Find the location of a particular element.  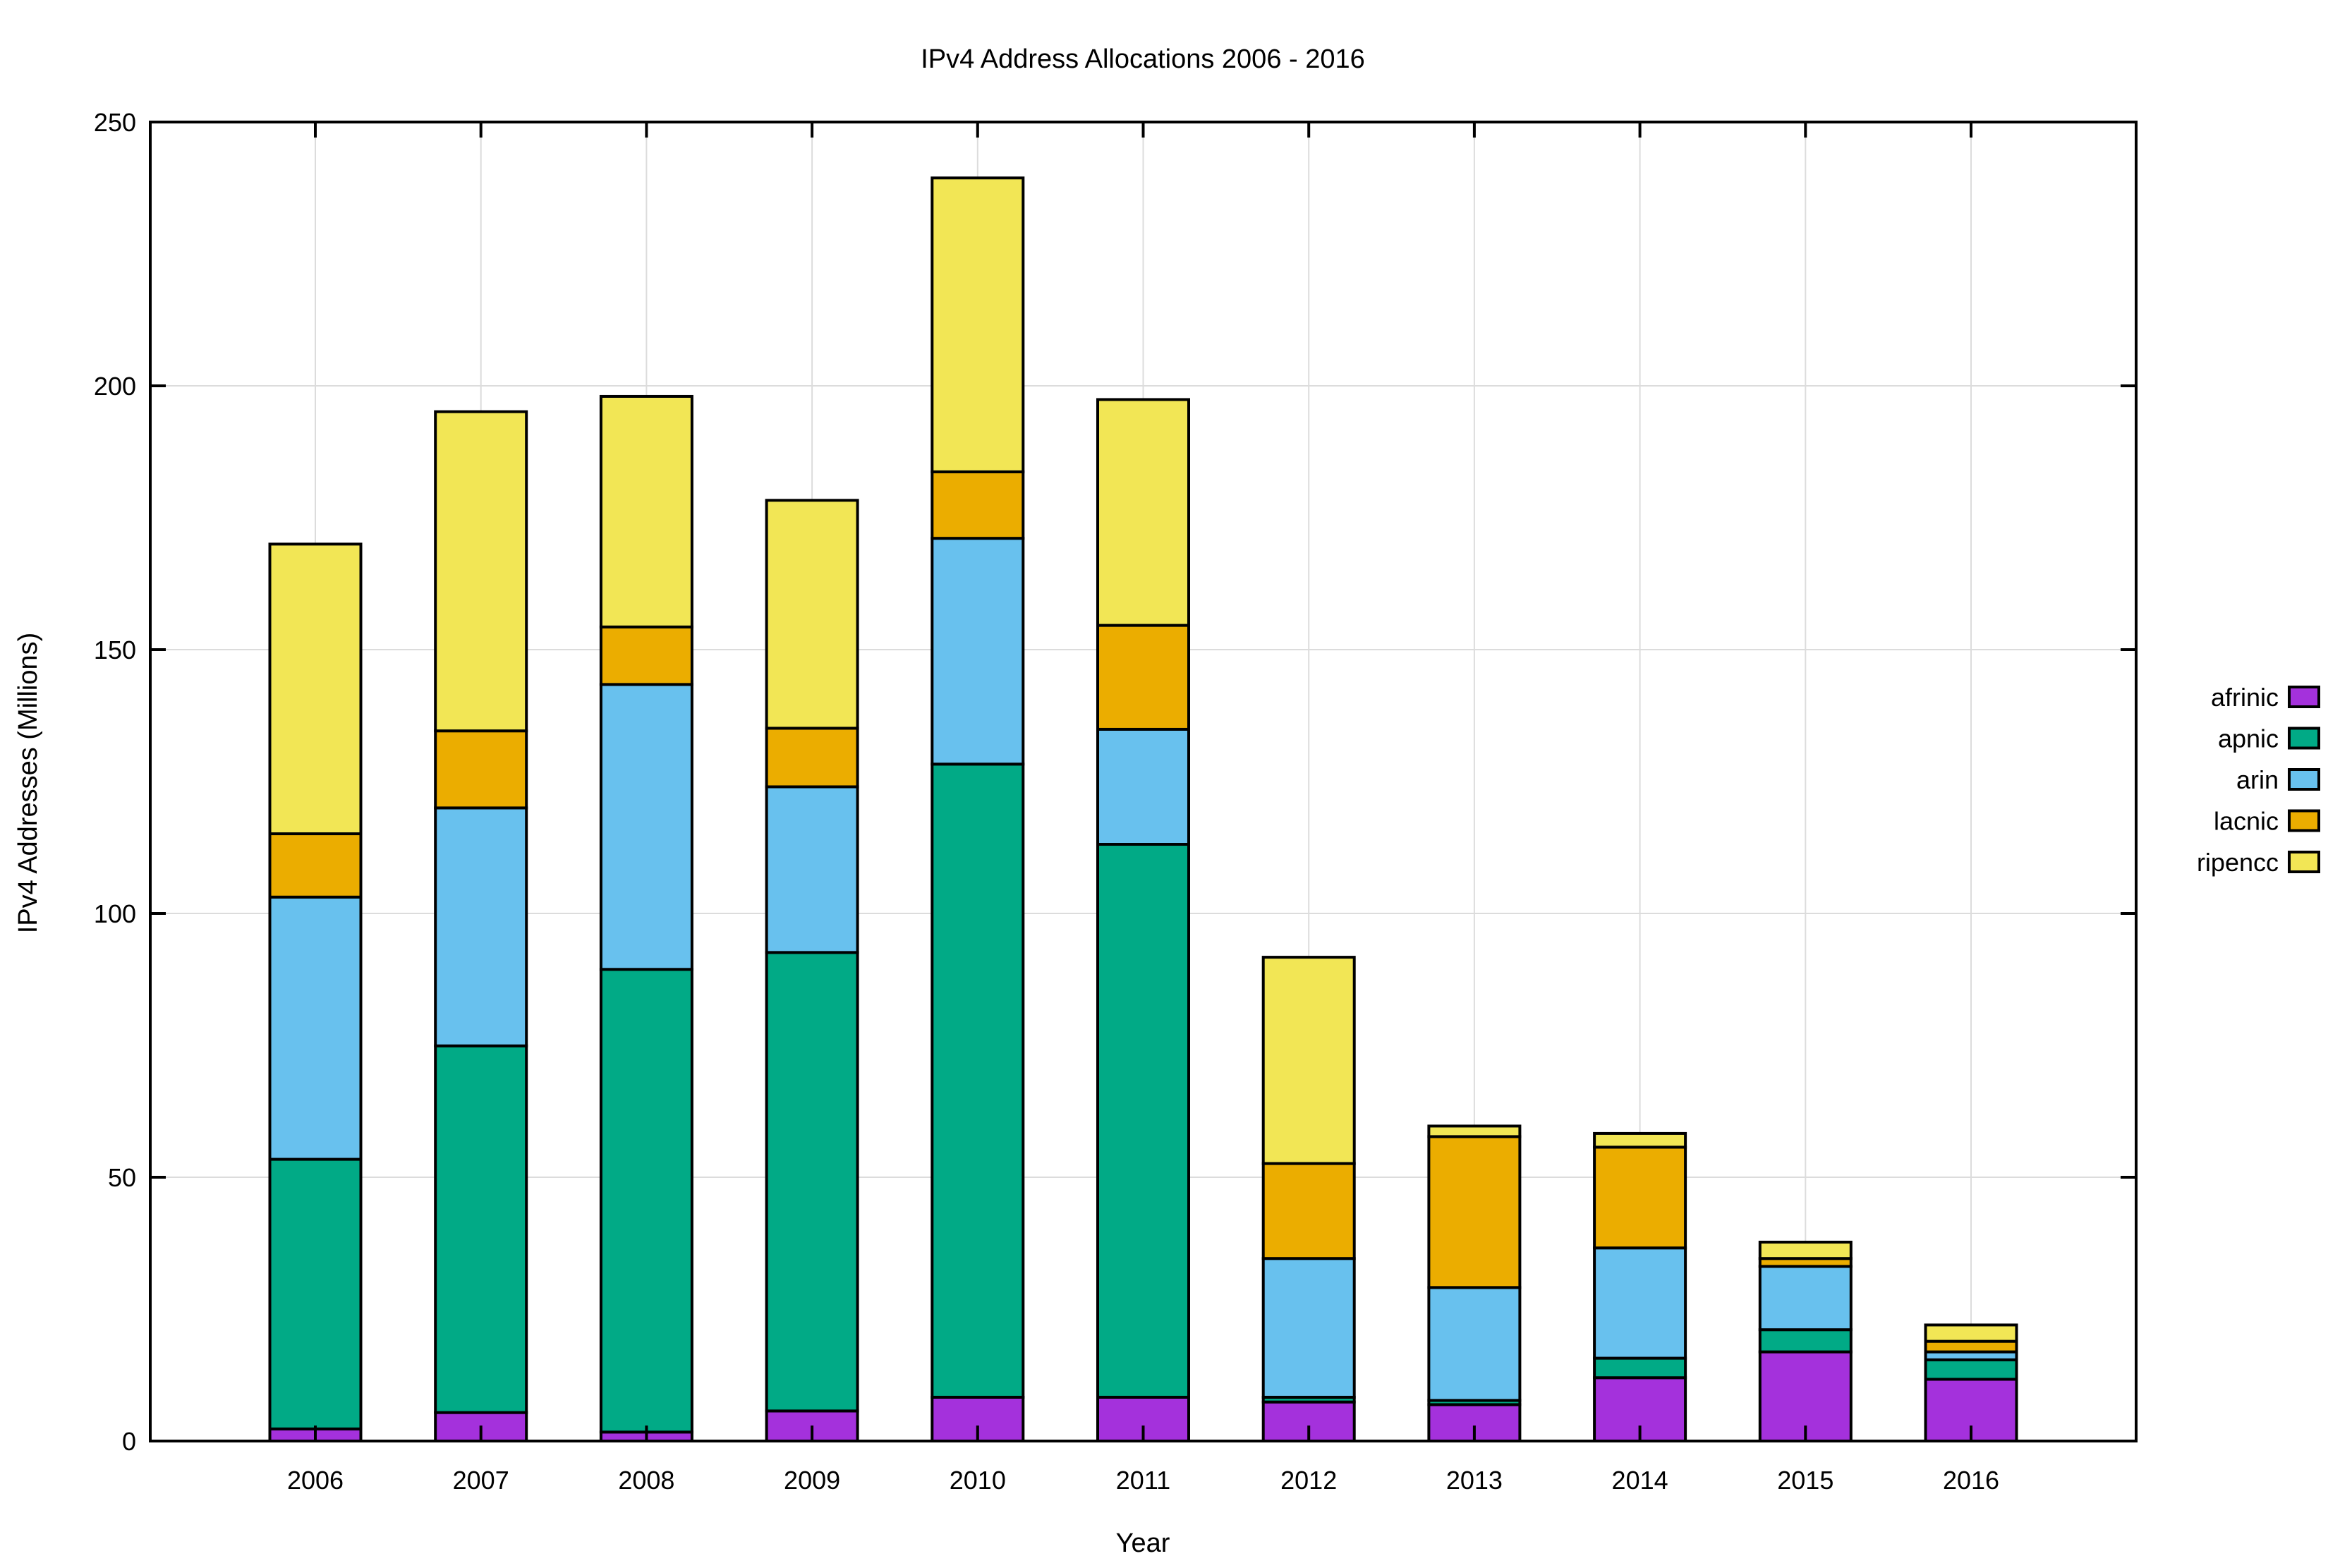

y-tick-label: 0 is located at coordinates (129, 1442).